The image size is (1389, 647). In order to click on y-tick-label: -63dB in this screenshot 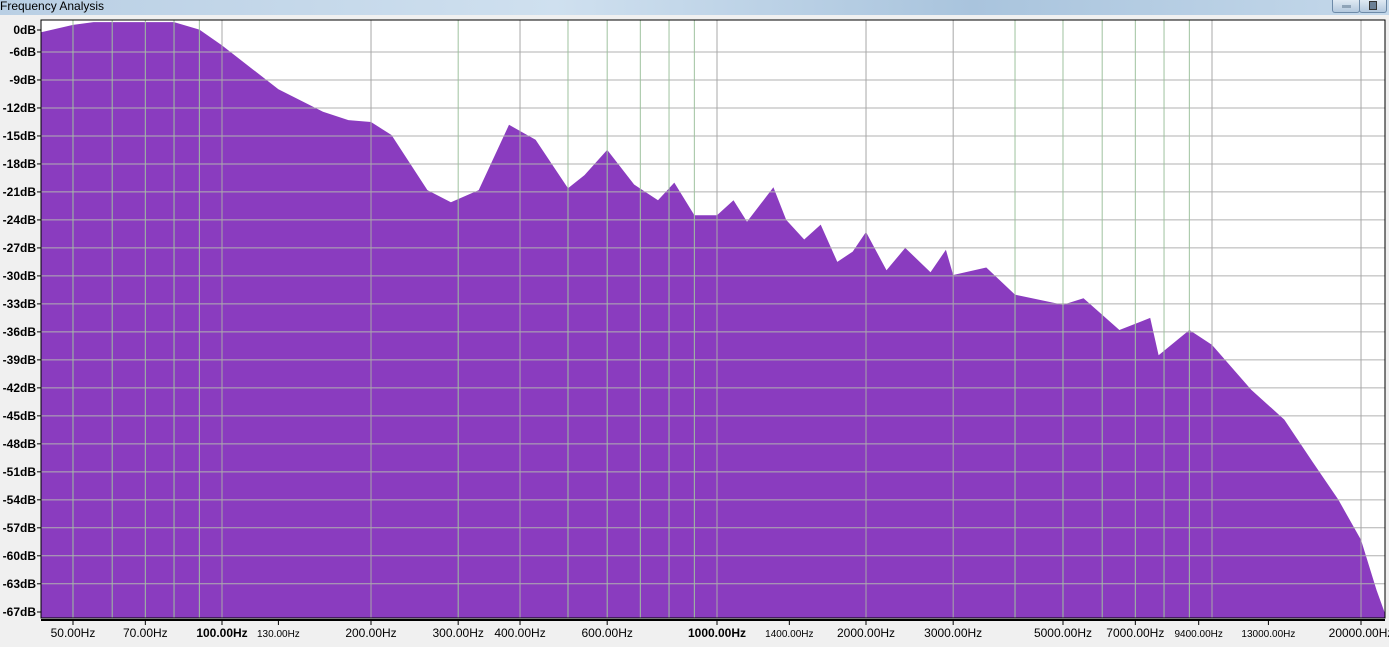, I will do `click(20, 584)`.